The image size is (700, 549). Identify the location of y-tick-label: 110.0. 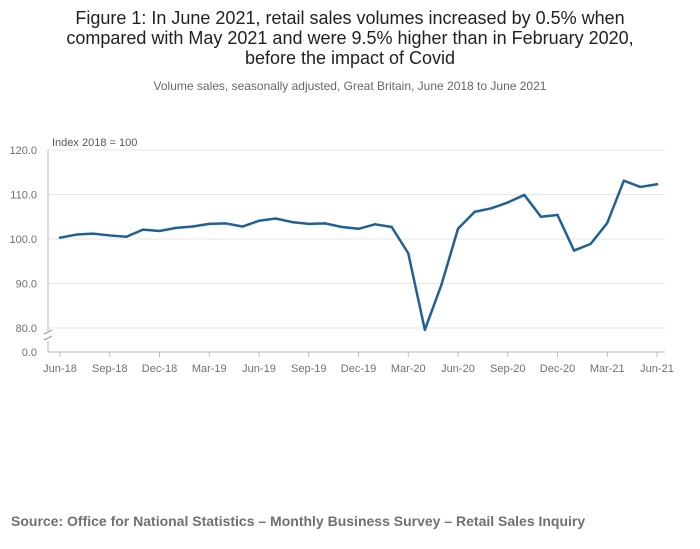
(23, 196).